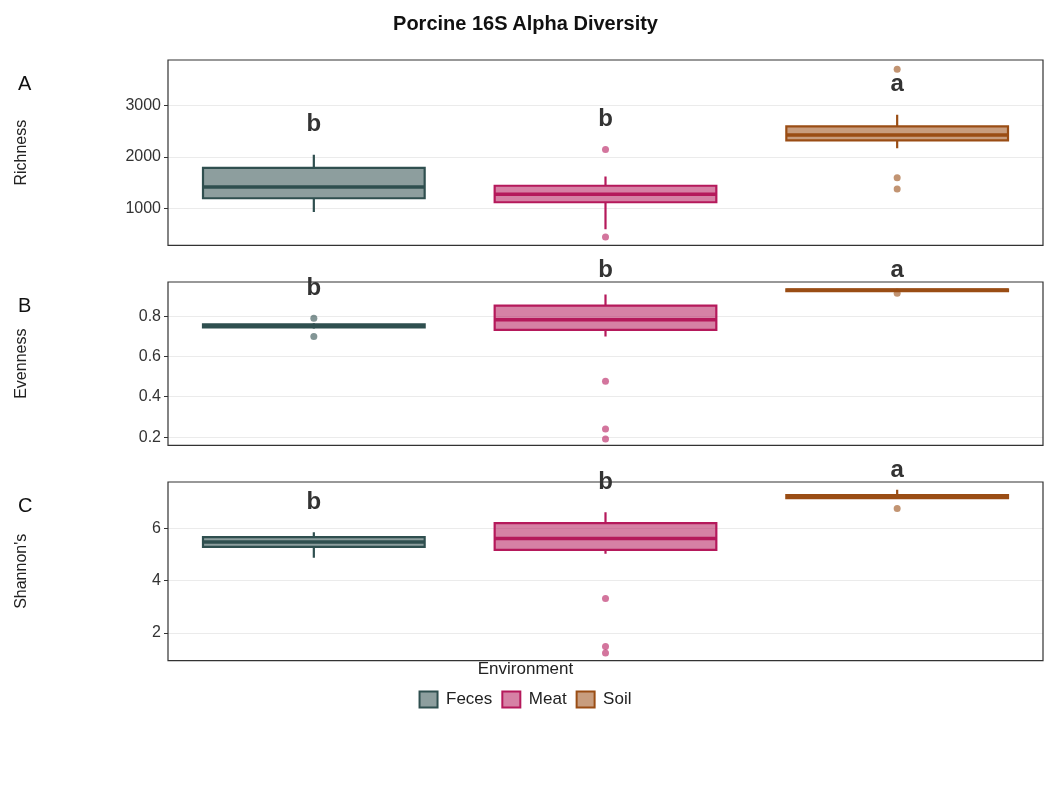 This screenshot has width=1057, height=792. Describe the element at coordinates (897, 268) in the screenshot. I see `text: a` at that location.